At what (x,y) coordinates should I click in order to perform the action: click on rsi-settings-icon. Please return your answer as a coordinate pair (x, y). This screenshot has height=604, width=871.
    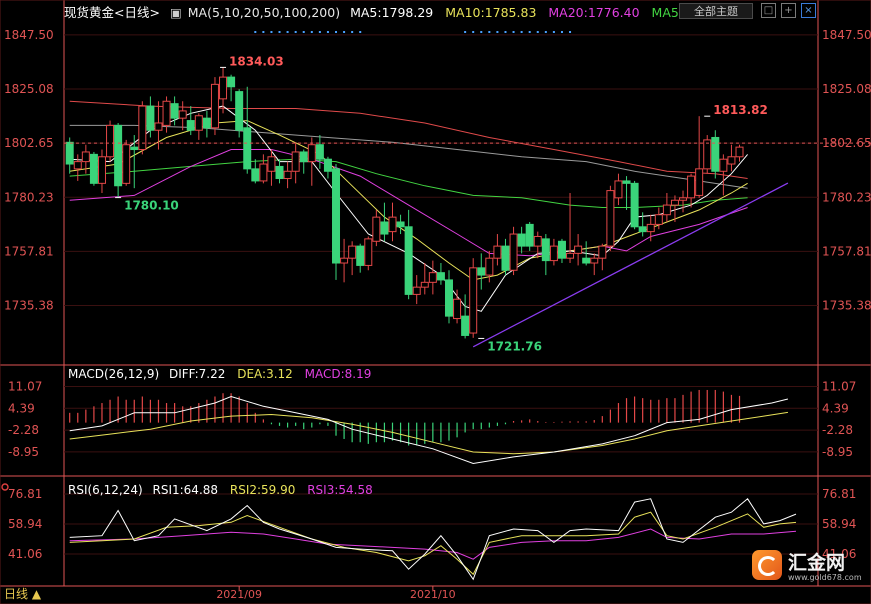
    Looking at the image, I should click on (5, 487).